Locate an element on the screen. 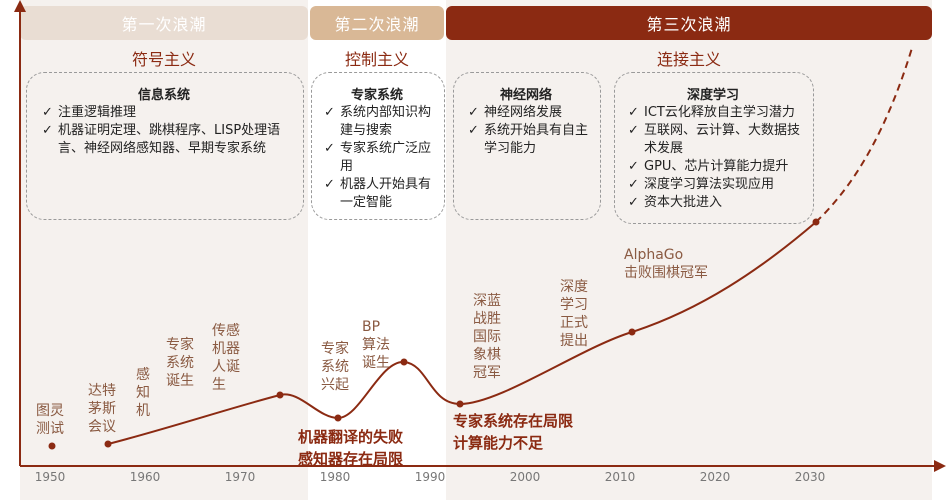 Image resolution: width=952 pixels, height=500 pixels. expert-system-list: ✓ 系统内部知识构建与搜索 ✓ 专家系统广泛应用 ✓ 机器人开始具有一定智能 is located at coordinates (380, 158).